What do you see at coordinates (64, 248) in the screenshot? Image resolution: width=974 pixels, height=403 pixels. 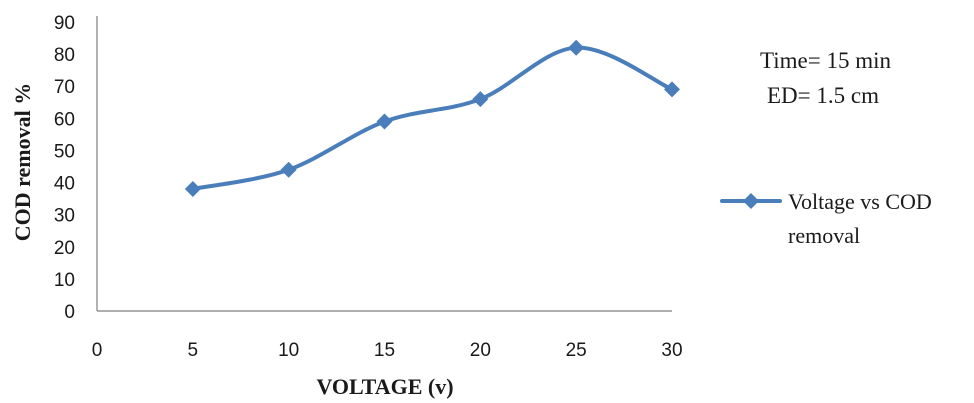 I see `y-tick-label-2: 20` at bounding box center [64, 248].